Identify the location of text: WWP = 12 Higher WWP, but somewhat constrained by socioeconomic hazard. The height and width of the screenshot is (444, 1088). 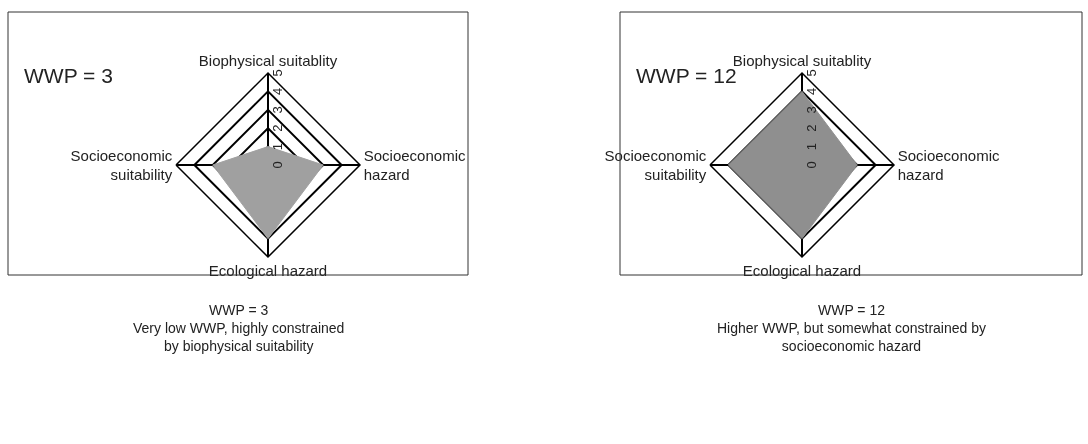
(851, 328).